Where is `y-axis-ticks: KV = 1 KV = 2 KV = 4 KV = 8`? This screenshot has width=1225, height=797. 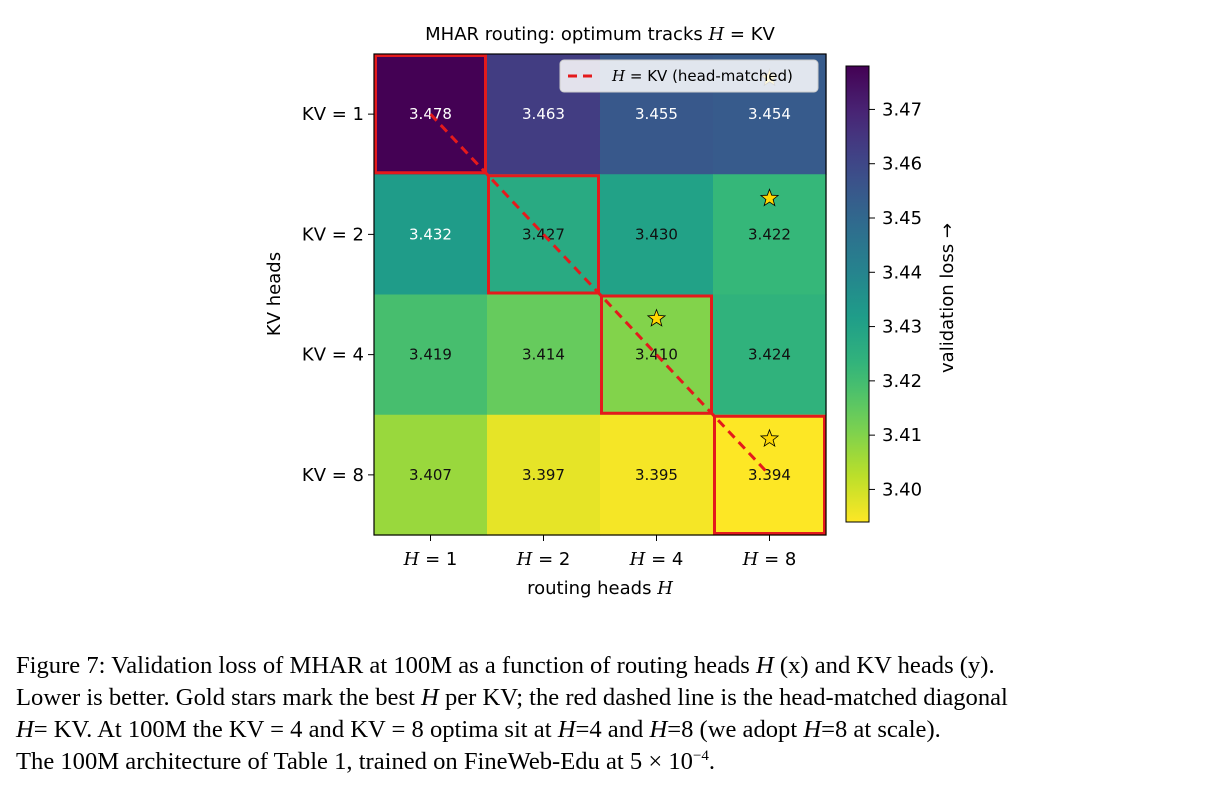 y-axis-ticks: KV = 1 KV = 2 KV = 4 KV = 8 is located at coordinates (338, 295).